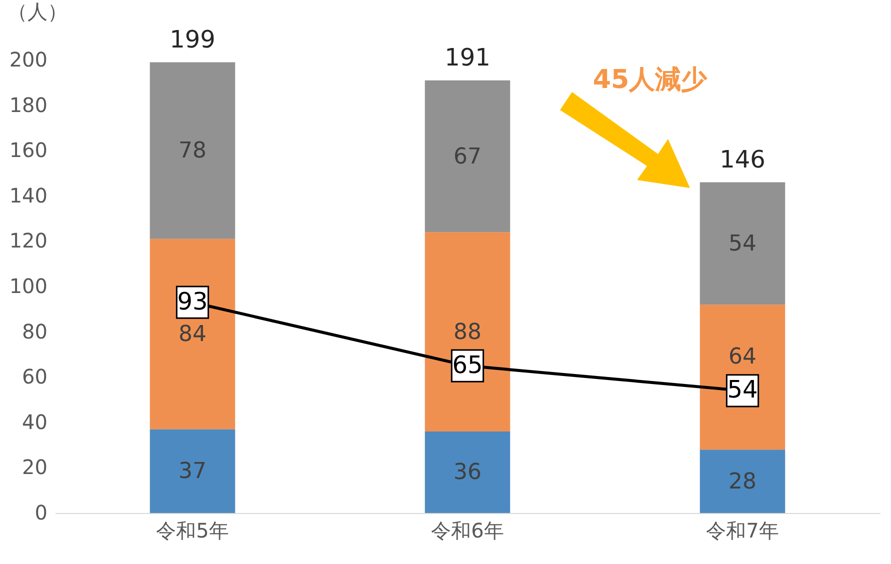 This screenshot has width=891, height=564. What do you see at coordinates (38, 12) in the screenshot?
I see `y-axis-title: （人）` at bounding box center [38, 12].